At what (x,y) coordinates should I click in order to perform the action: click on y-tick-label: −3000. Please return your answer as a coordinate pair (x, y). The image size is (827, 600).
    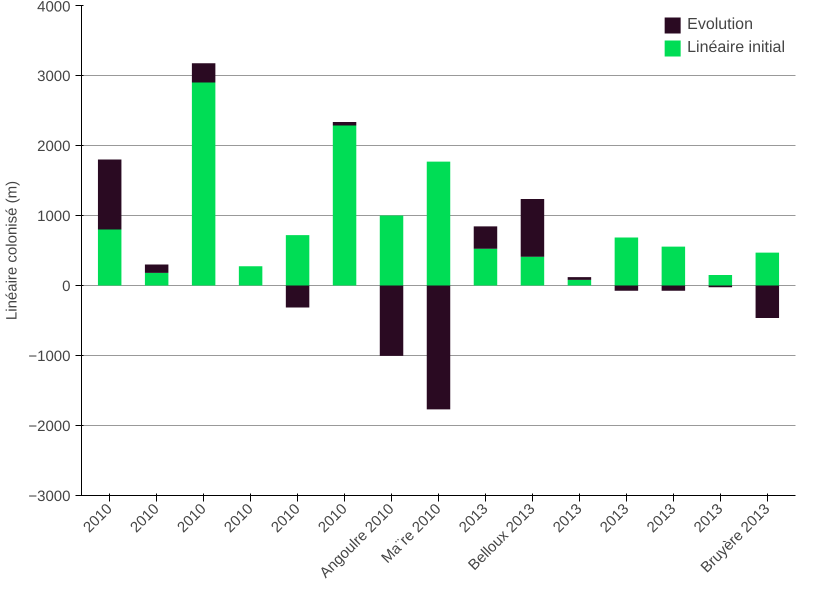
    Looking at the image, I should click on (49, 496).